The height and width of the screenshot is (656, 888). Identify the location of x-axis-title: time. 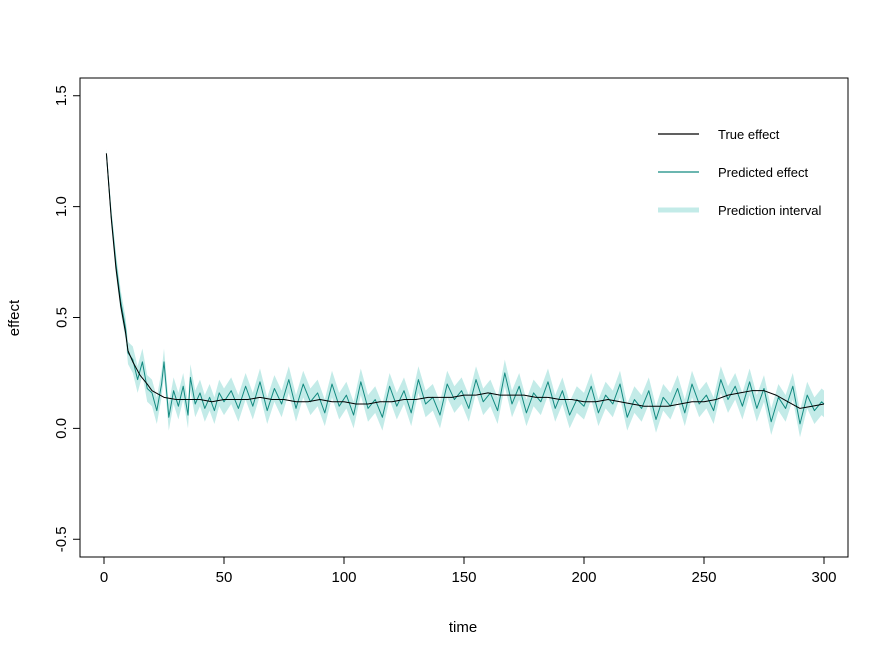
(463, 627).